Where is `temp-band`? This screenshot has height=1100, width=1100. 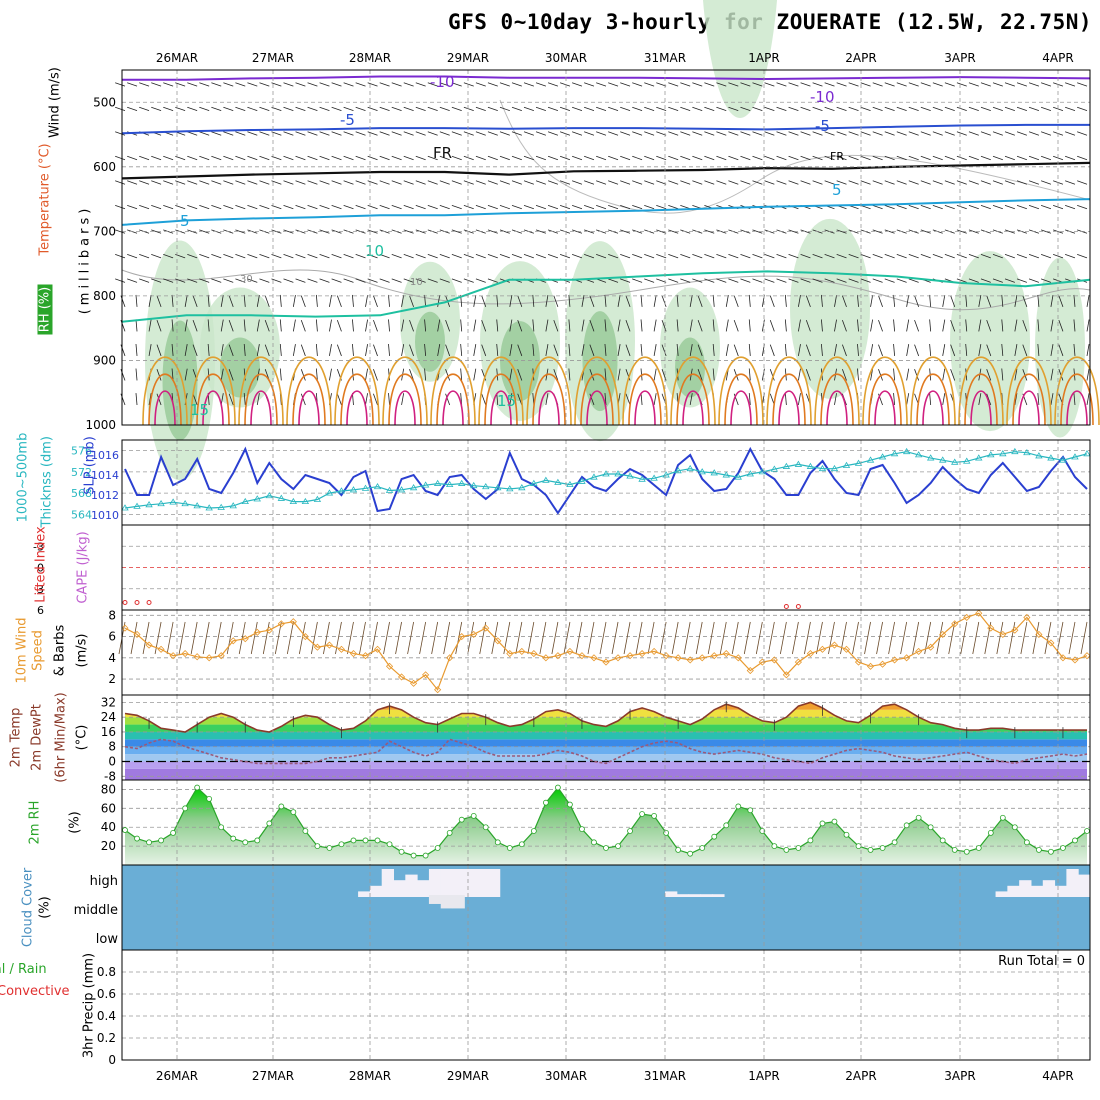
temp-band is located at coordinates (606, 706).